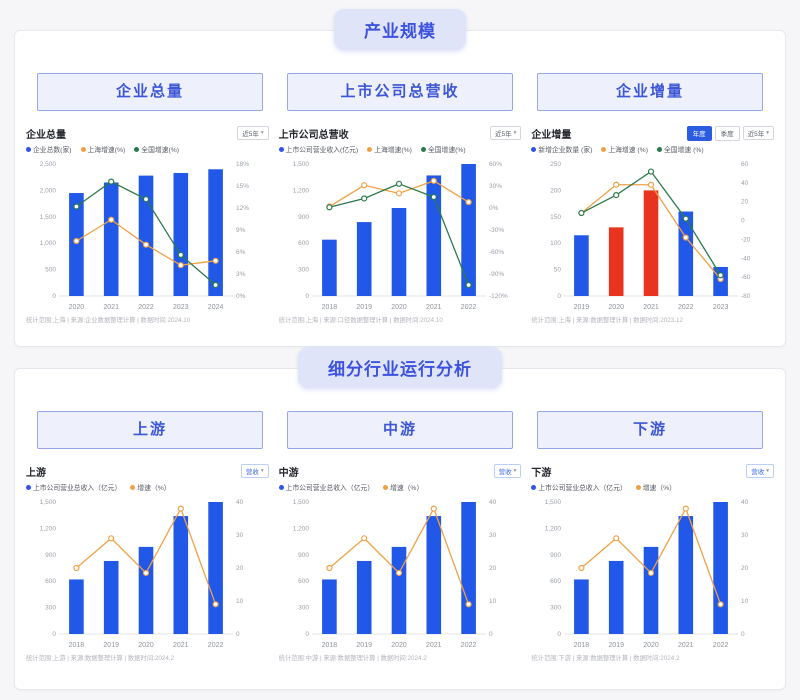 This screenshot has height=700, width=800. I want to click on axis-tick-label: 2024, so click(216, 307).